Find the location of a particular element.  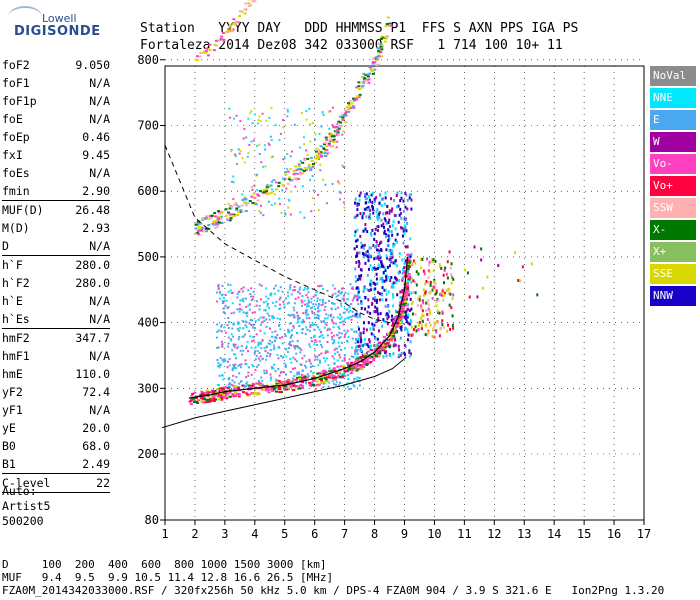

param-value: N/A is located at coordinates (99, 319).